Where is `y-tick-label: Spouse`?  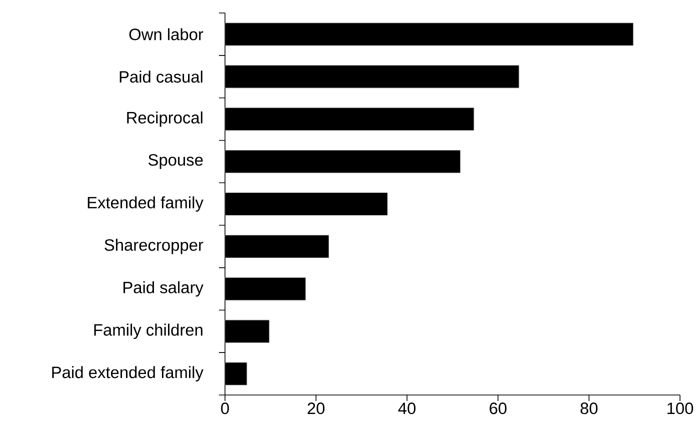
y-tick-label: Spouse is located at coordinates (175, 162).